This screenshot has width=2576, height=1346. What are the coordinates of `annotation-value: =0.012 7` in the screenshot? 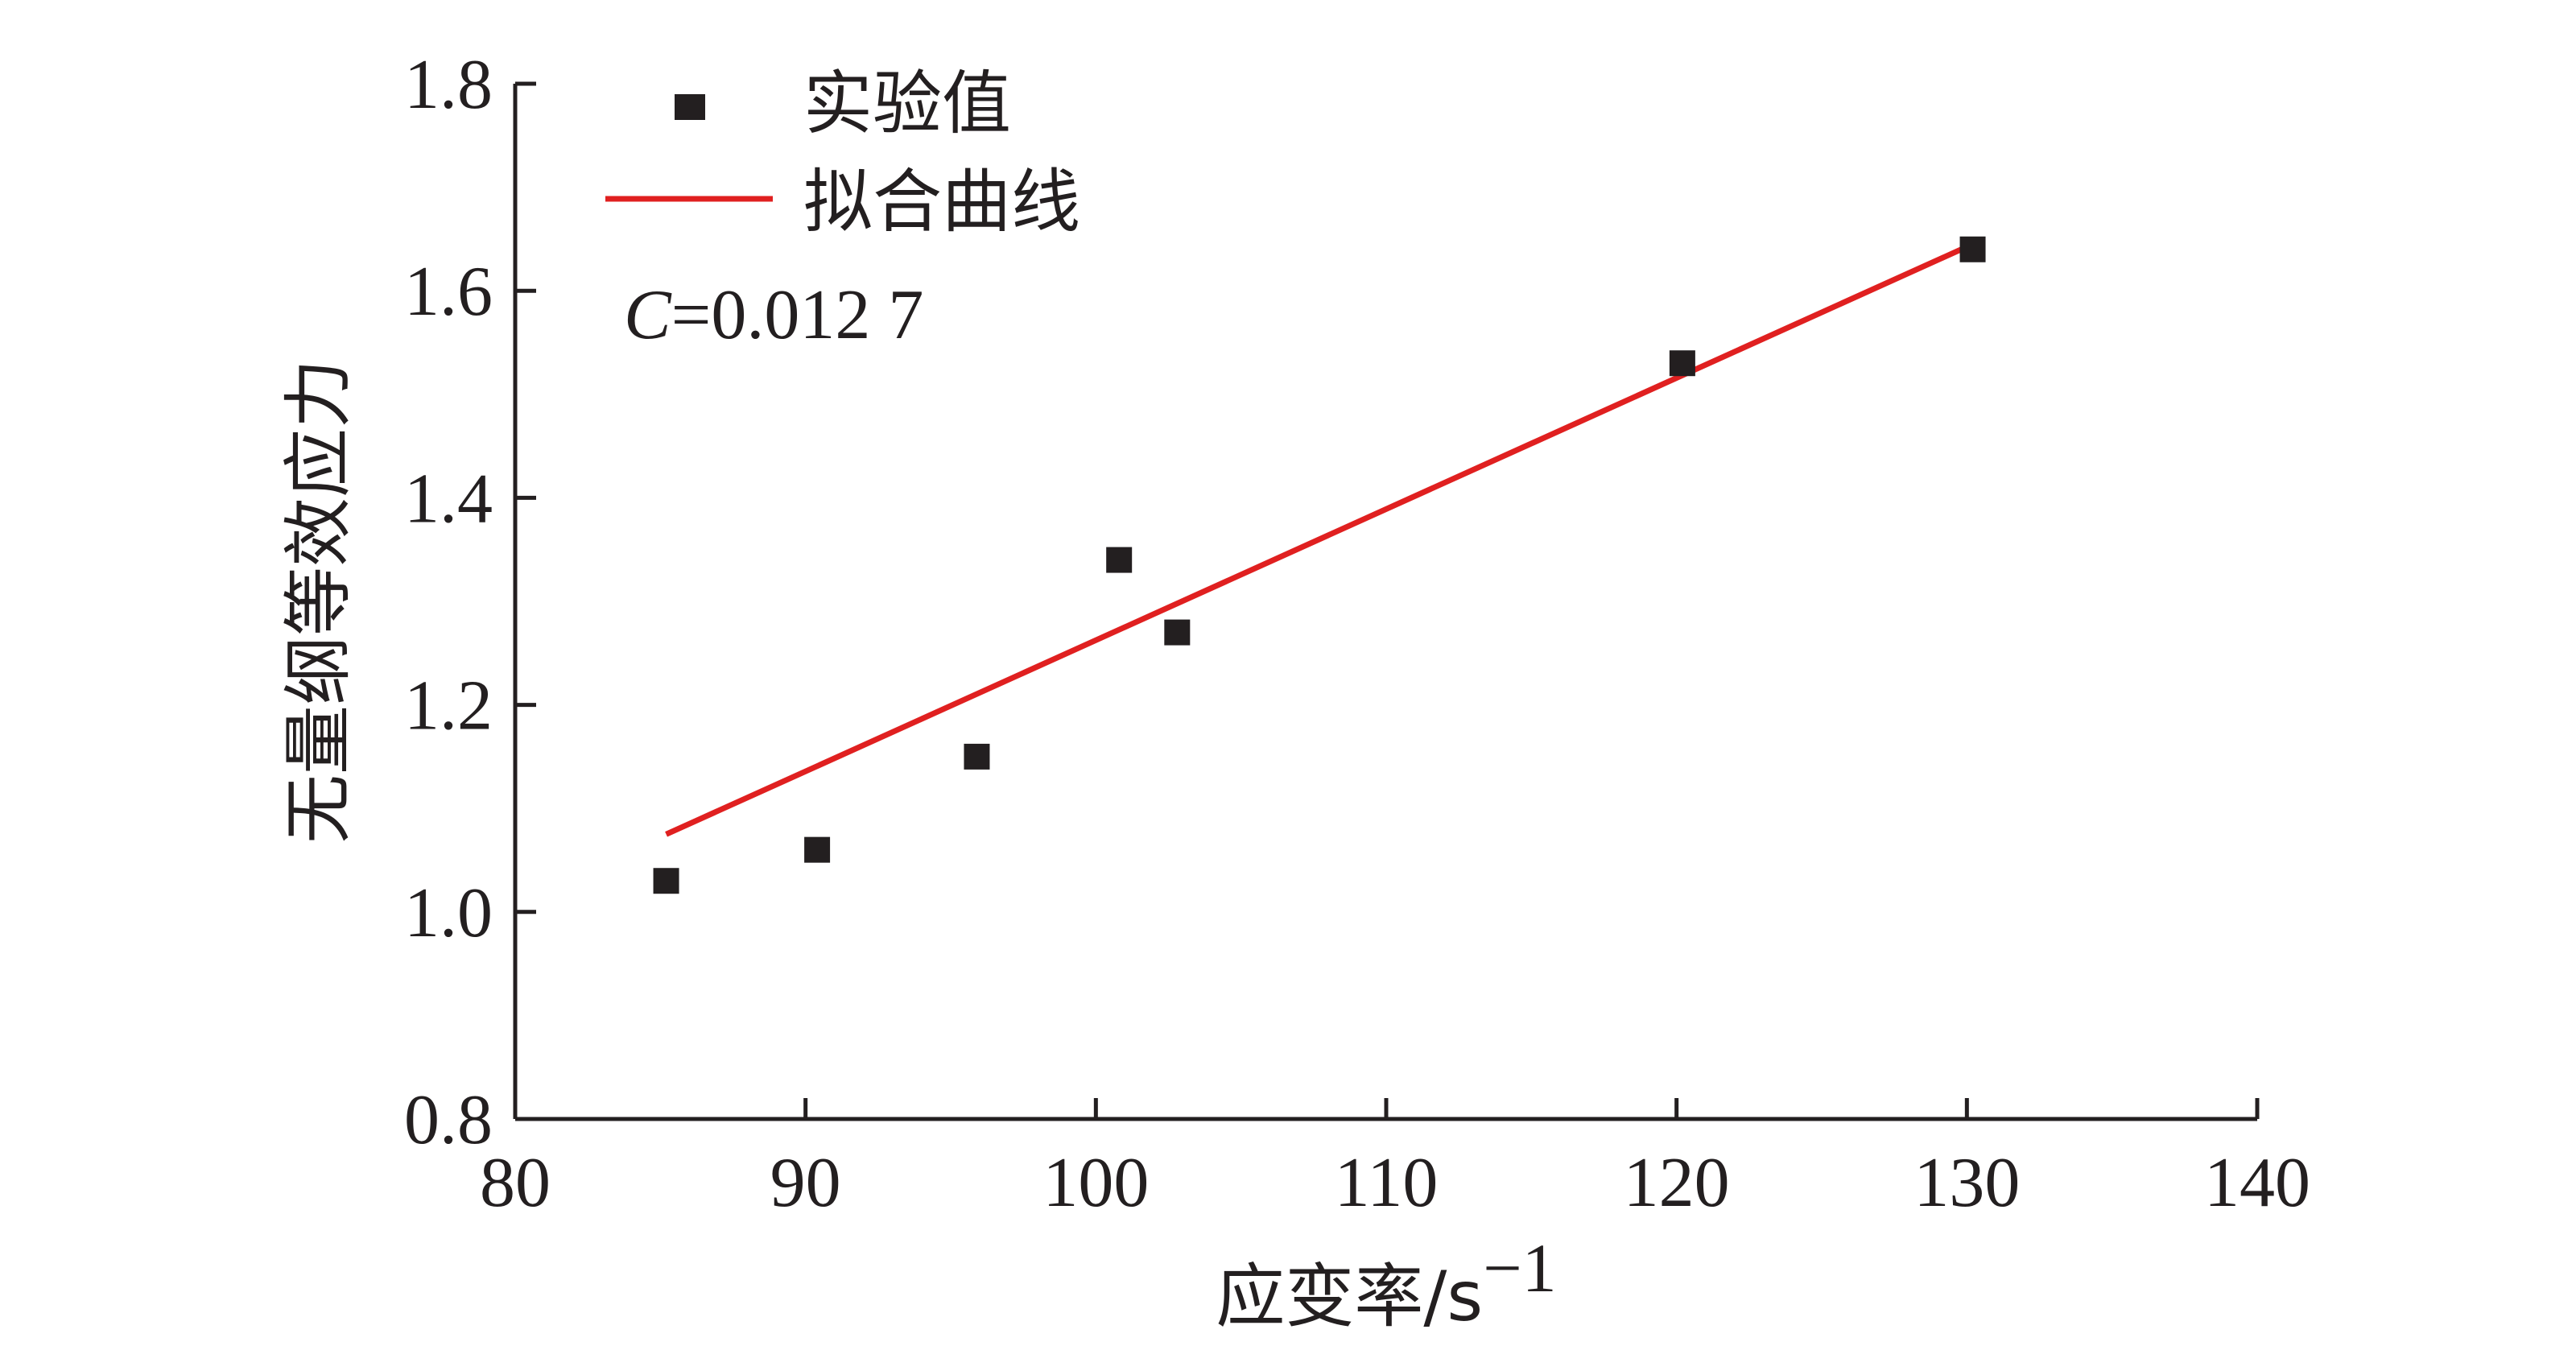 It's located at (797, 315).